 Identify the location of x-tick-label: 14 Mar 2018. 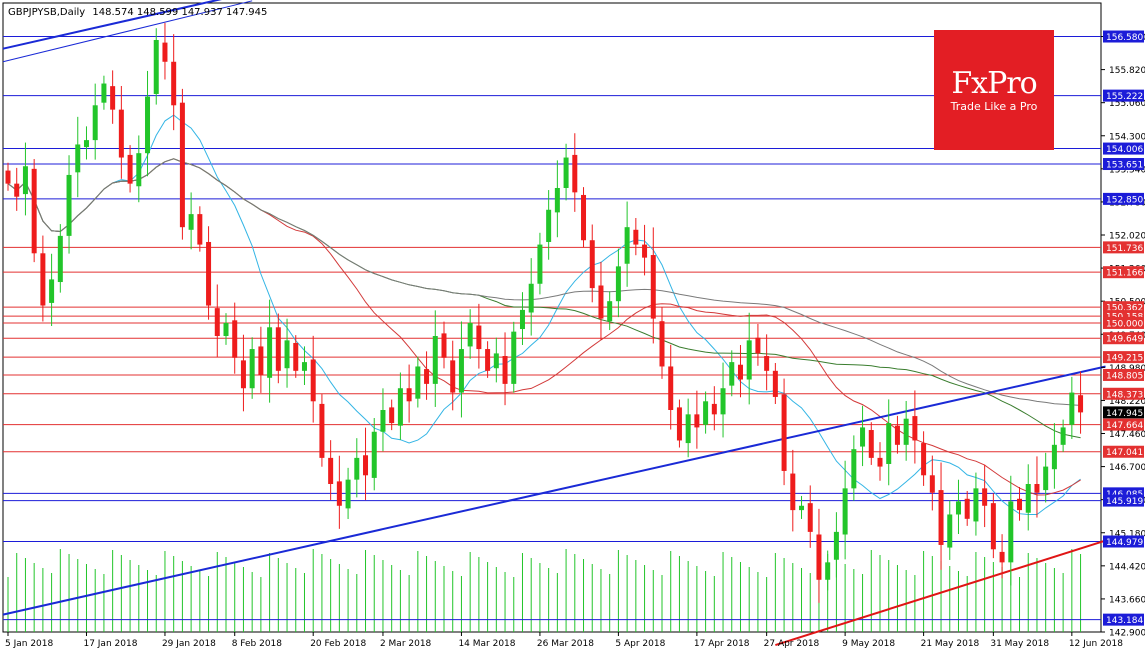
(486, 644).